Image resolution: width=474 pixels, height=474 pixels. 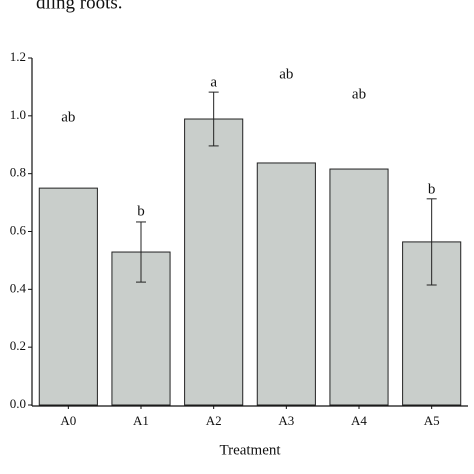 What do you see at coordinates (18, 403) in the screenshot?
I see `y-tick-label: 0.0` at bounding box center [18, 403].